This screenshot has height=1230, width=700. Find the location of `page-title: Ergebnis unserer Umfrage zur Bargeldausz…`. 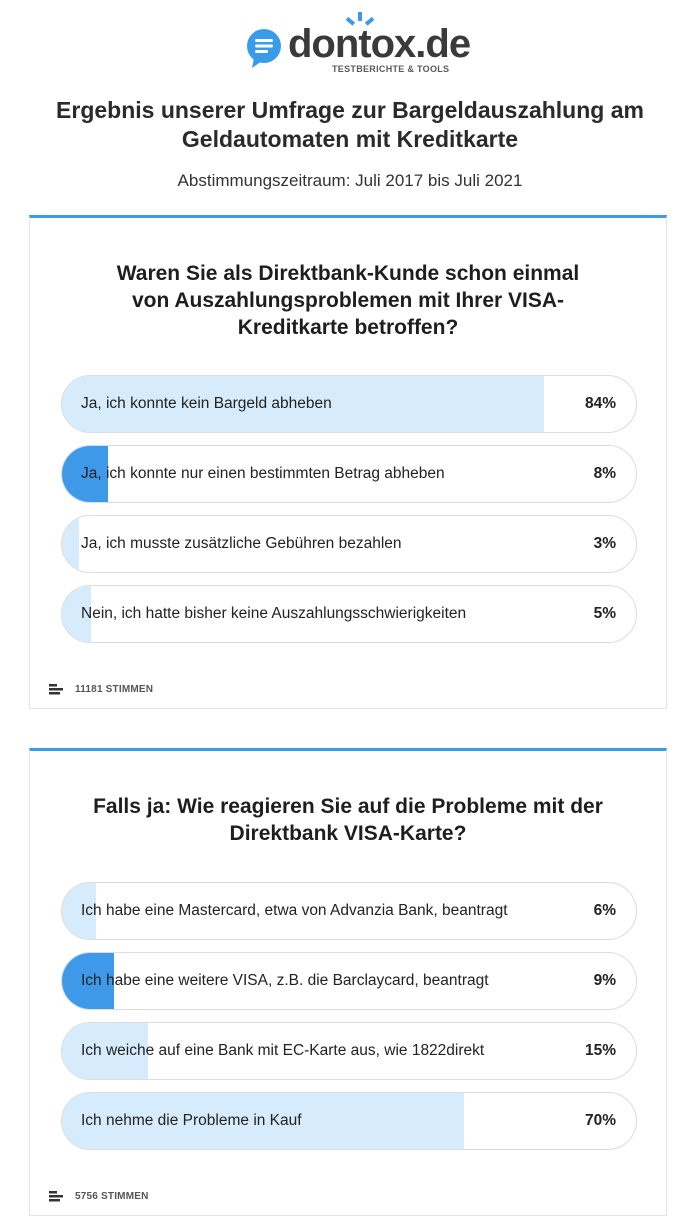

page-title: Ergebnis unserer Umfrage zur Bargeldausz… is located at coordinates (350, 125).